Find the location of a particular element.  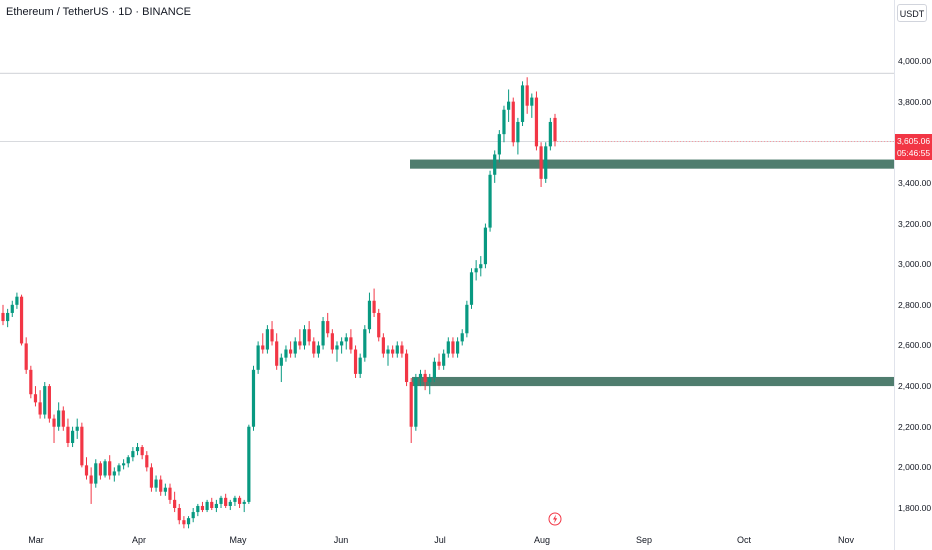

symbol-title: Ethereum / TetherUS · 1D · BINANCE is located at coordinates (99, 12).